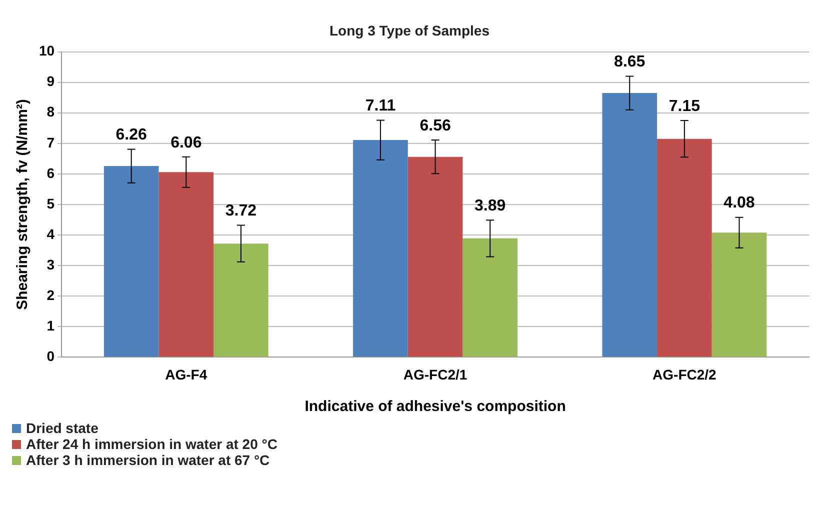 This screenshot has width=829, height=508. What do you see at coordinates (50, 142) in the screenshot?
I see `y-tick-label: 7` at bounding box center [50, 142].